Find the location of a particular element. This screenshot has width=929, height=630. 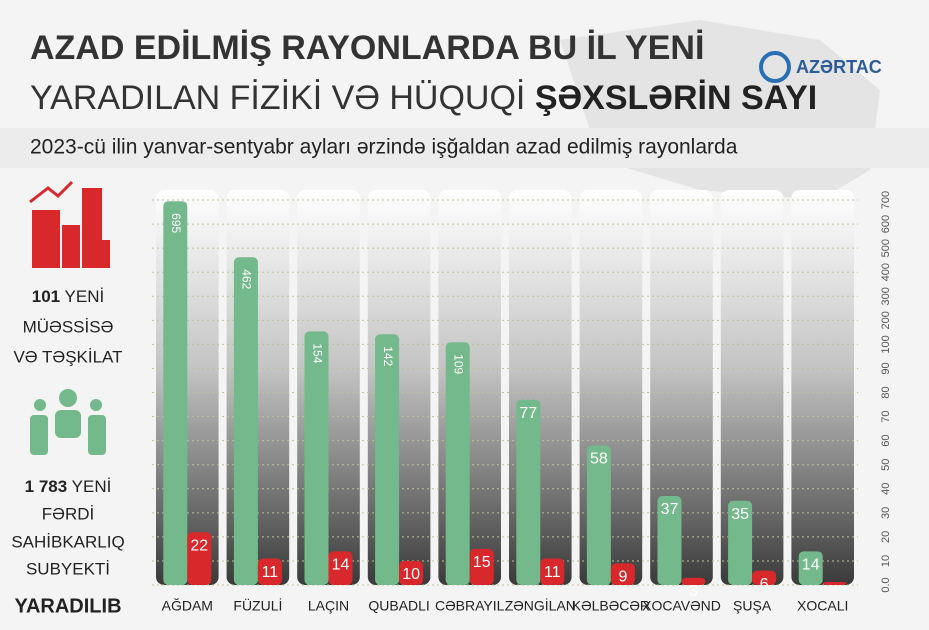

x-tick-label: LAÇIN is located at coordinates (328, 606).